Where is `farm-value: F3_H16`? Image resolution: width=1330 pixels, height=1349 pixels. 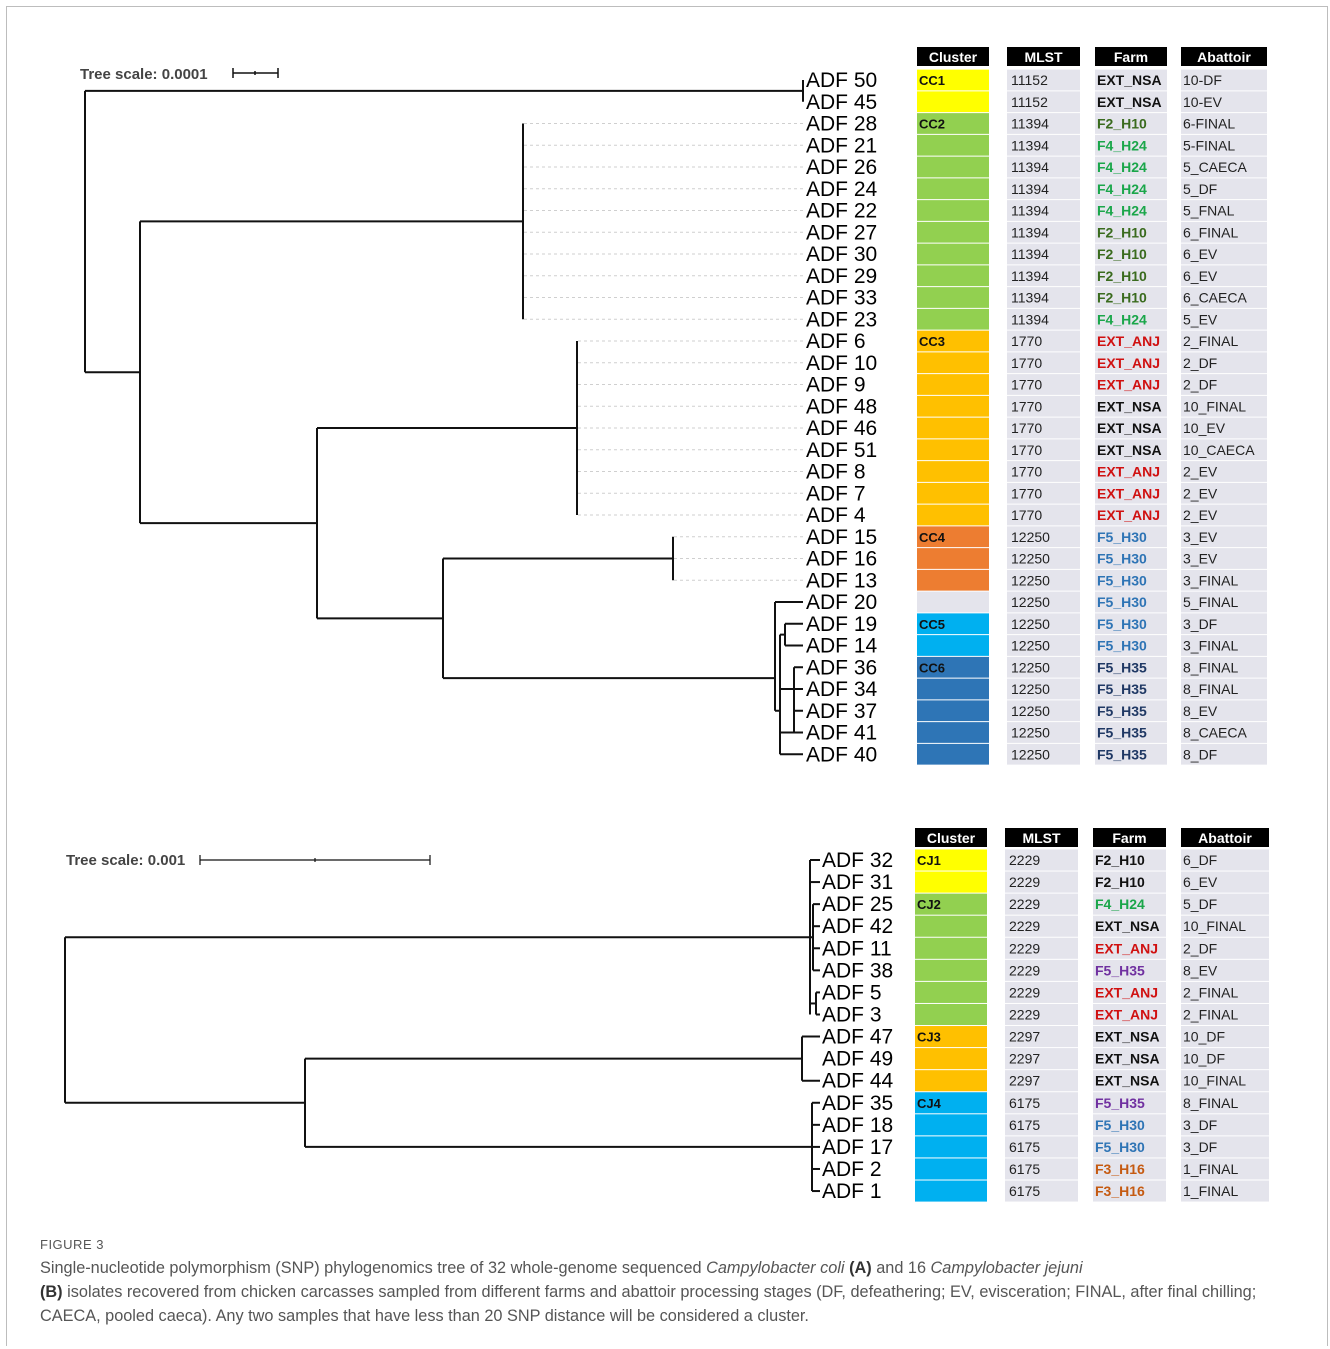 farm-value: F3_H16 is located at coordinates (1120, 1191).